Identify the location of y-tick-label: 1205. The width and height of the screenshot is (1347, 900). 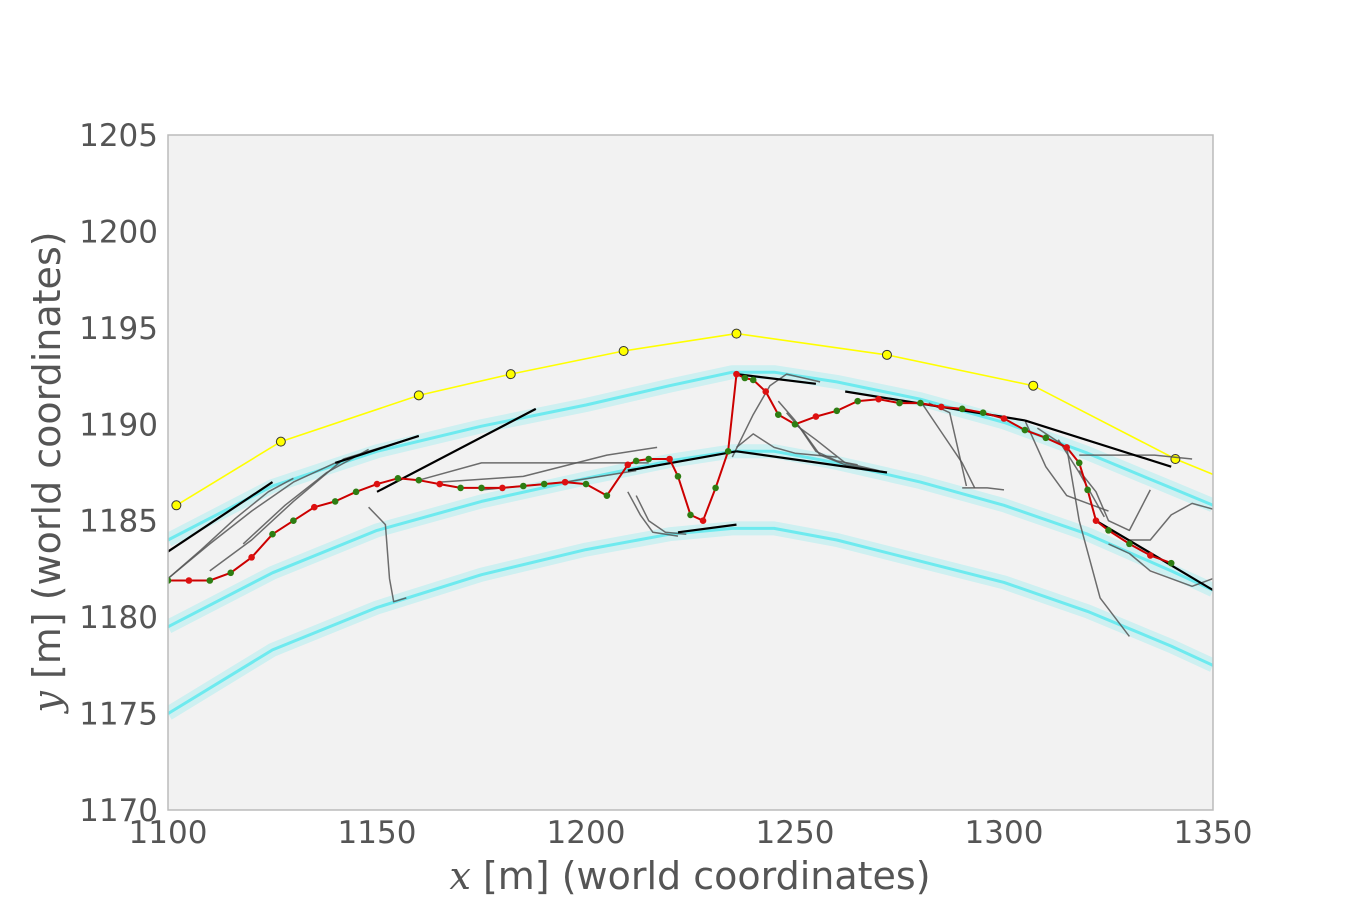
(118, 136).